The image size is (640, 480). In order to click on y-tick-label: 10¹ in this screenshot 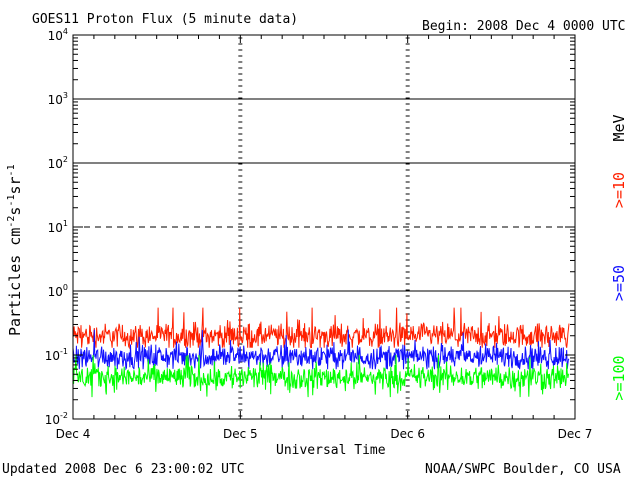, I will do `click(58, 227)`.